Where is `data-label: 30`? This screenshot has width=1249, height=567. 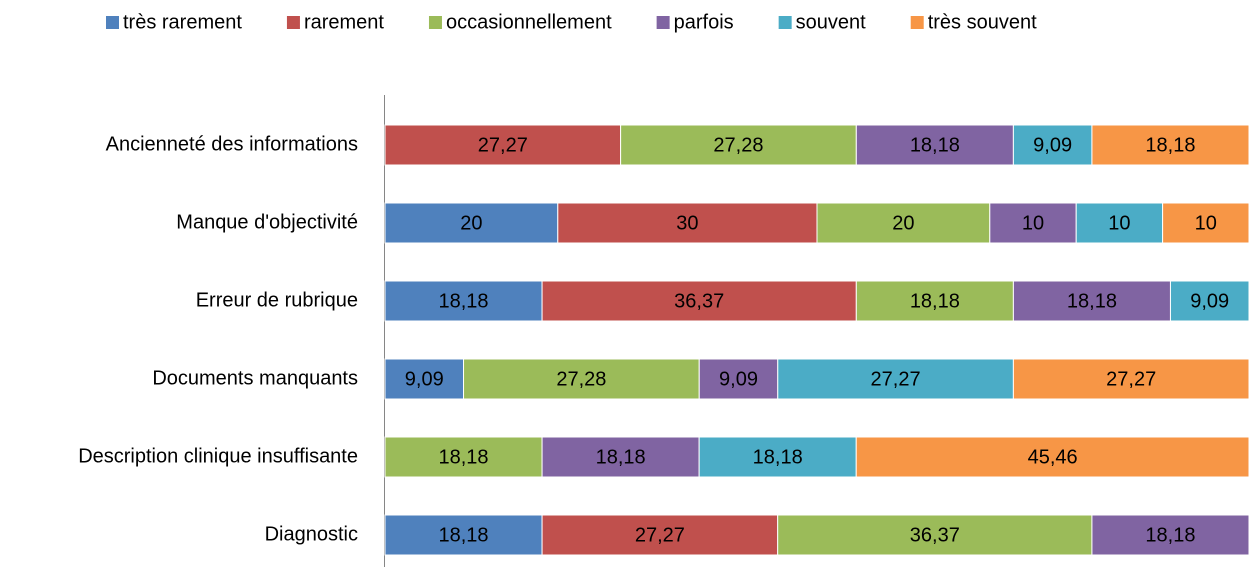 data-label: 30 is located at coordinates (687, 223).